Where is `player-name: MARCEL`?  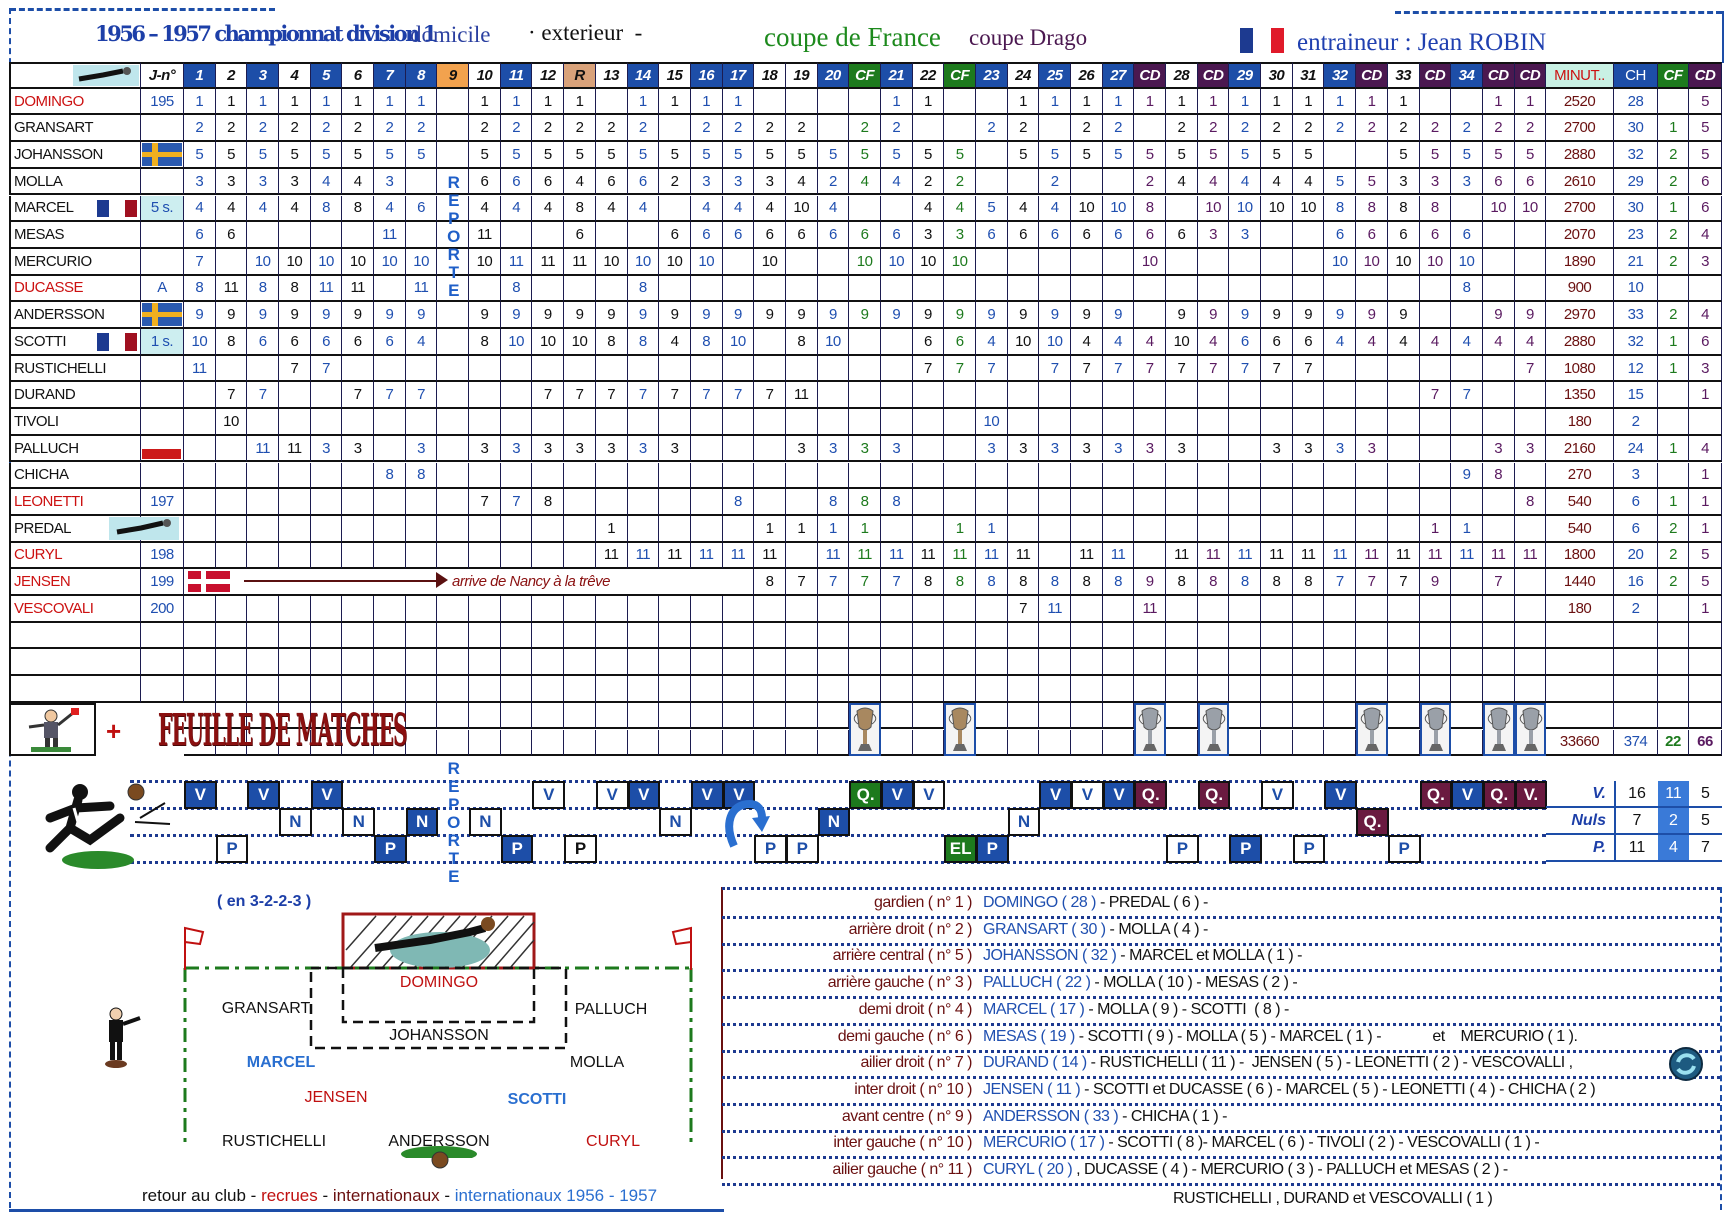 player-name: MARCEL is located at coordinates (75, 209).